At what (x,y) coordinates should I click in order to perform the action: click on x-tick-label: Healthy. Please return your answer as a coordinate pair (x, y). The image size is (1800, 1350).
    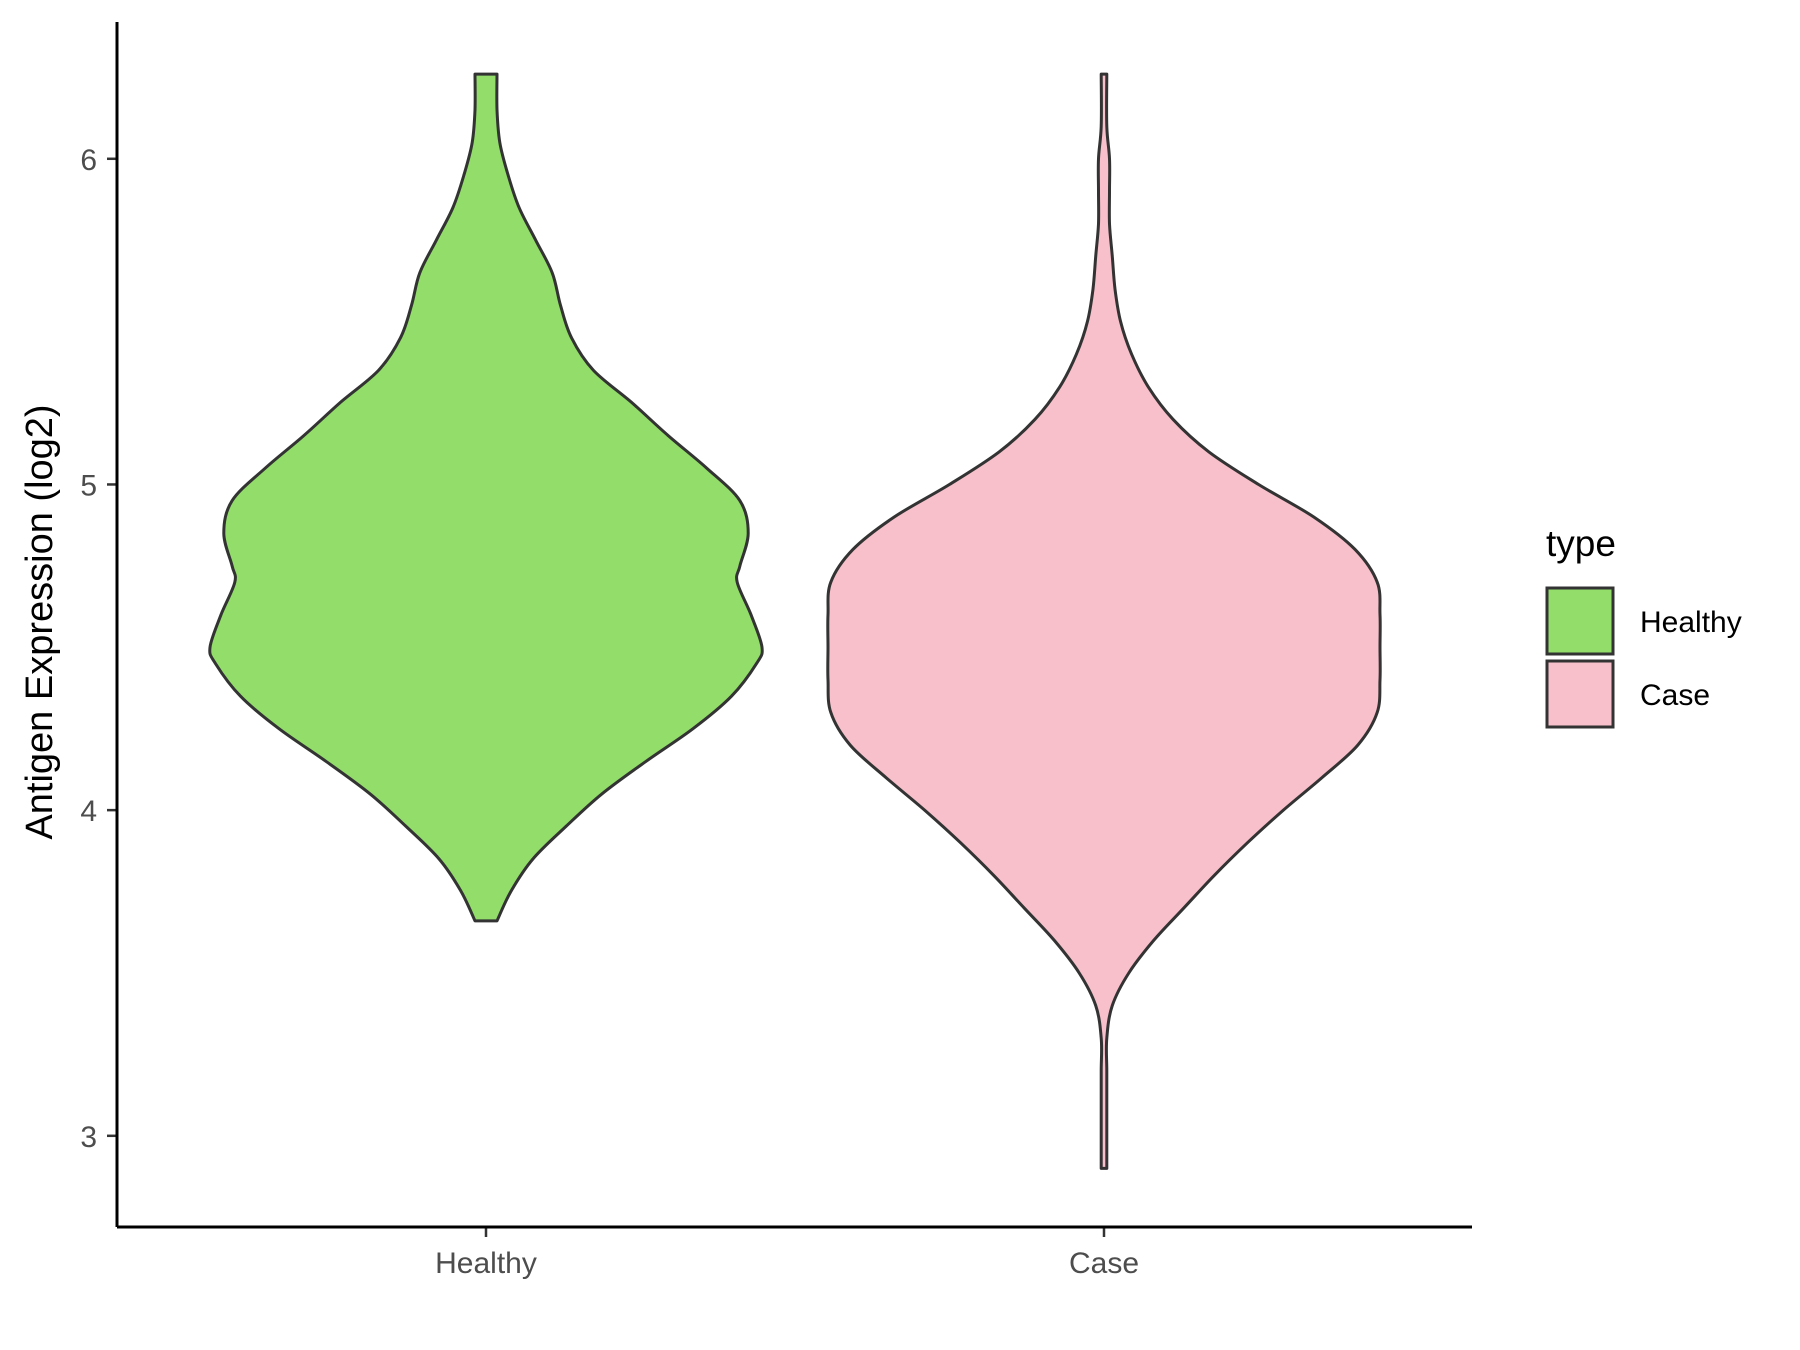
    Looking at the image, I should click on (486, 1263).